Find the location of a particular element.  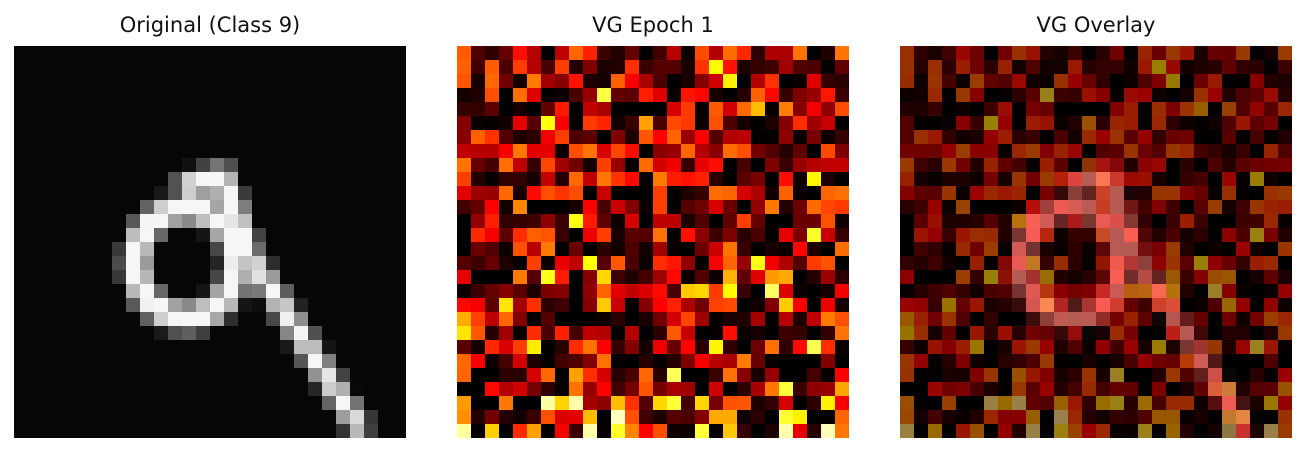

vg-overlay-title: VG Overlay is located at coordinates (1096, 25).